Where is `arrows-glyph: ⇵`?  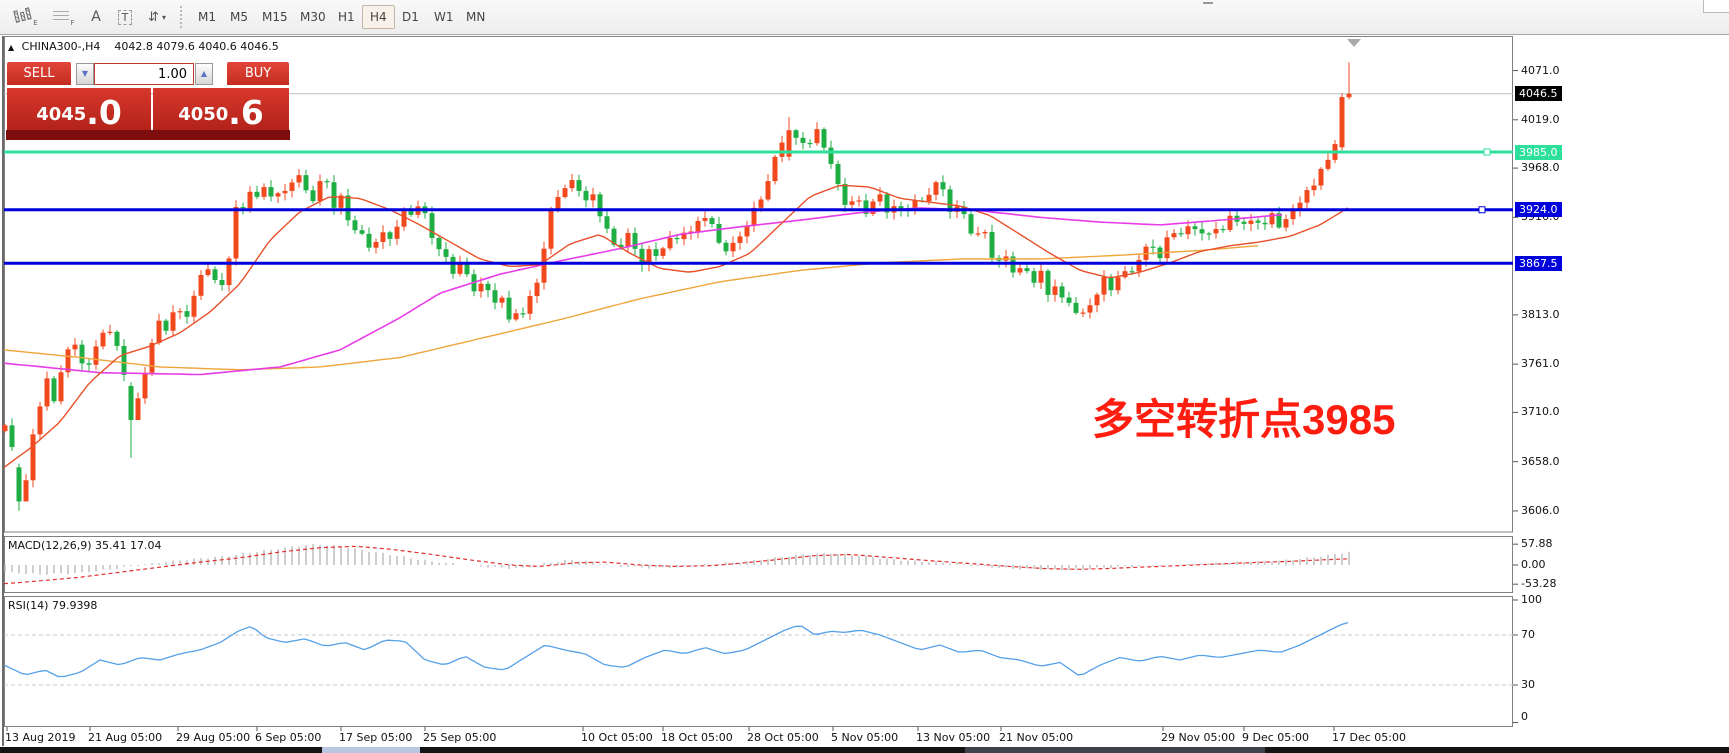
arrows-glyph: ⇵ is located at coordinates (153, 17).